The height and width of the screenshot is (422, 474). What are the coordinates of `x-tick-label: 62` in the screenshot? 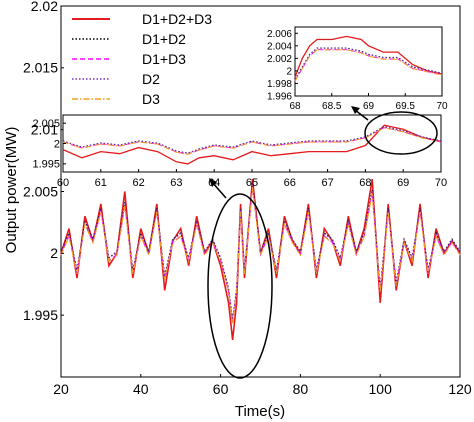 It's located at (138, 183).